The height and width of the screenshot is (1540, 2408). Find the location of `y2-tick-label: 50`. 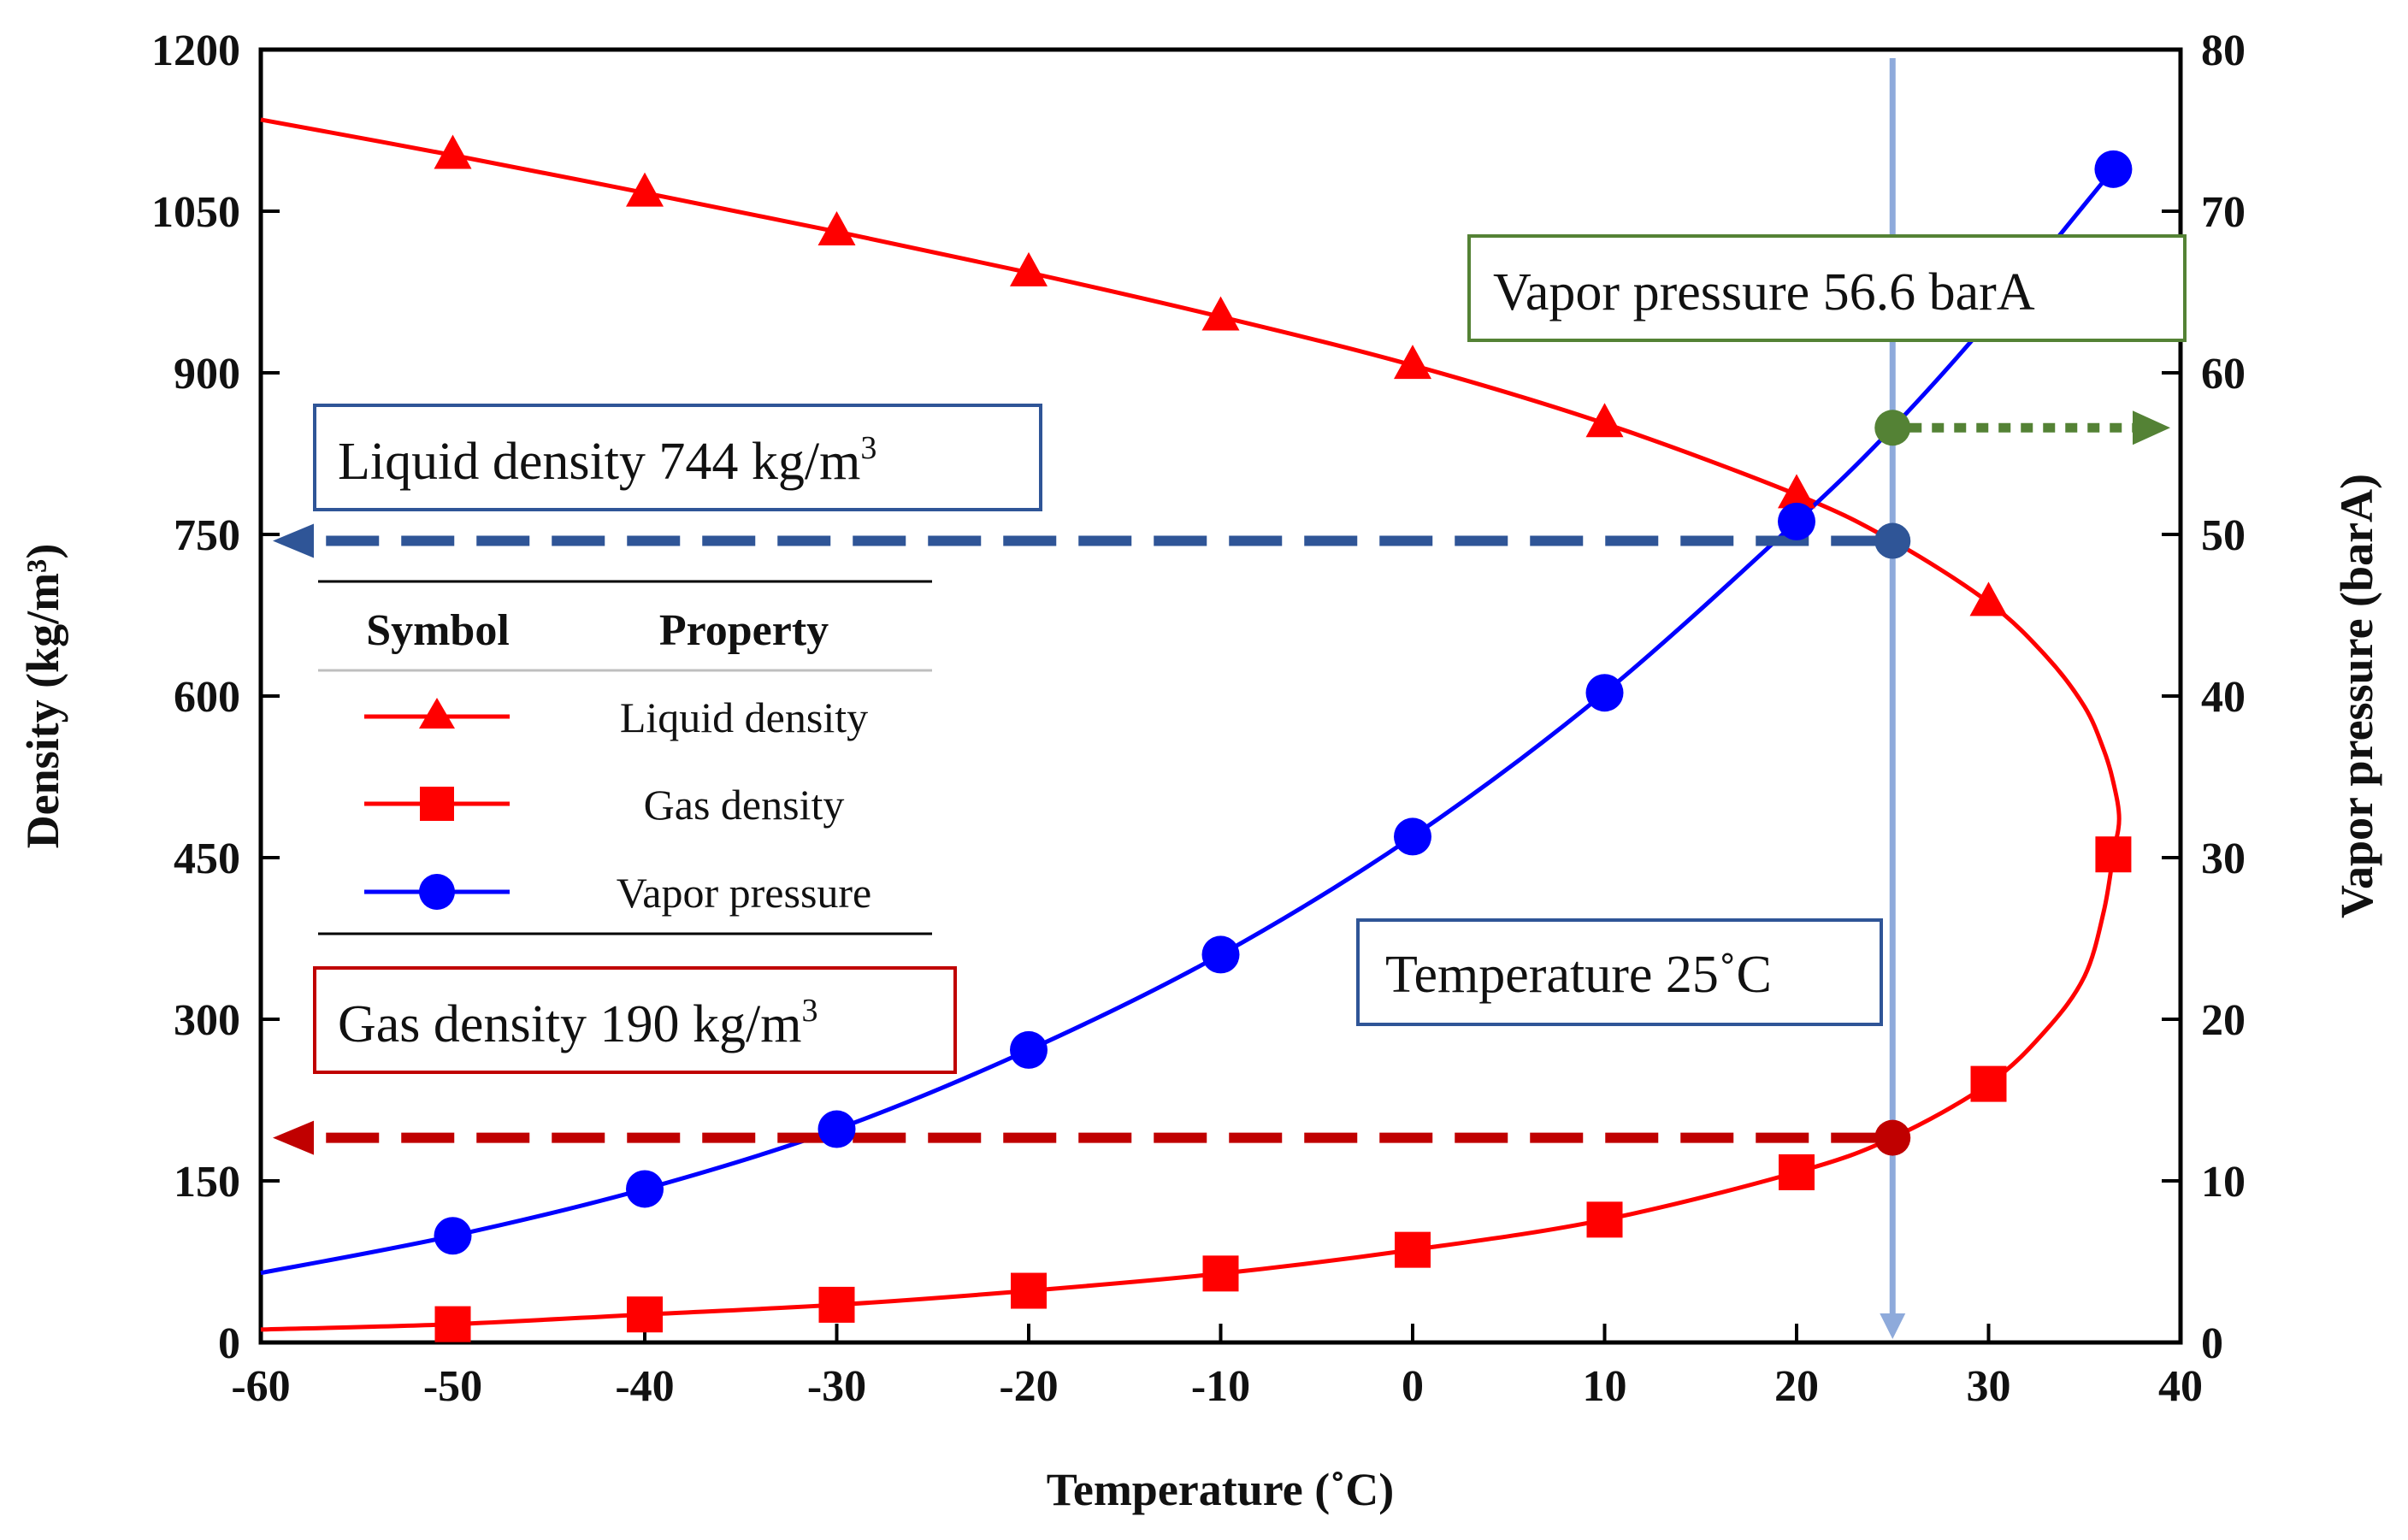

y2-tick-label: 50 is located at coordinates (2224, 535).